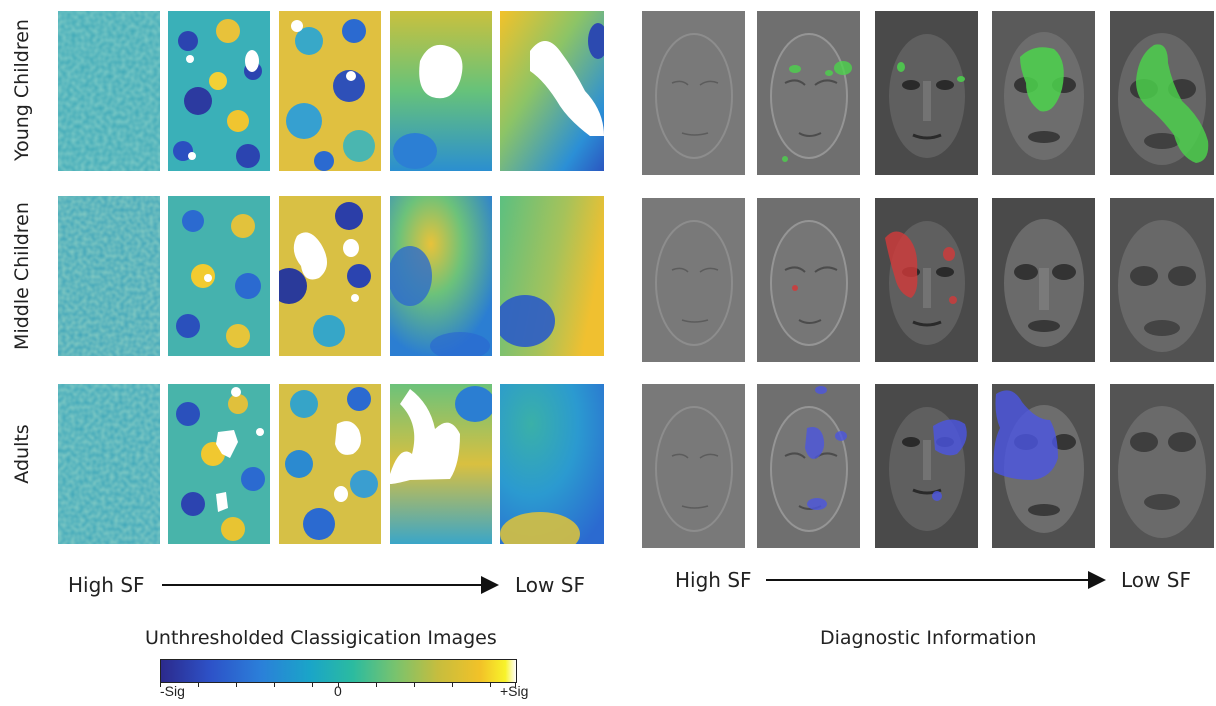  I want to click on ci-adults-sf4, so click(441, 464).